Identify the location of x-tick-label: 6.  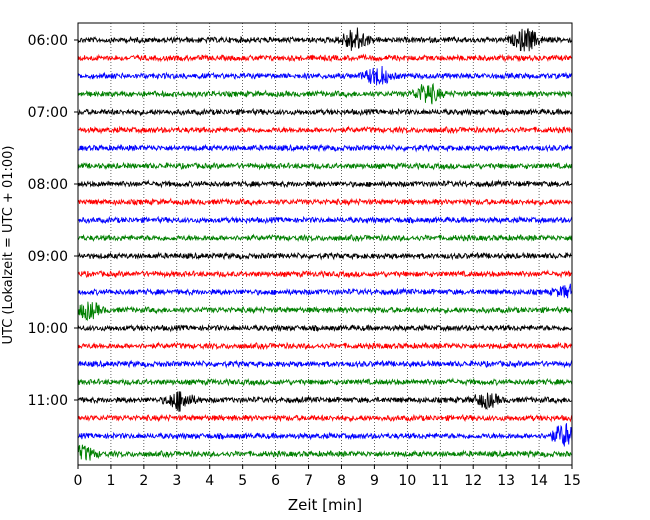
(275, 481).